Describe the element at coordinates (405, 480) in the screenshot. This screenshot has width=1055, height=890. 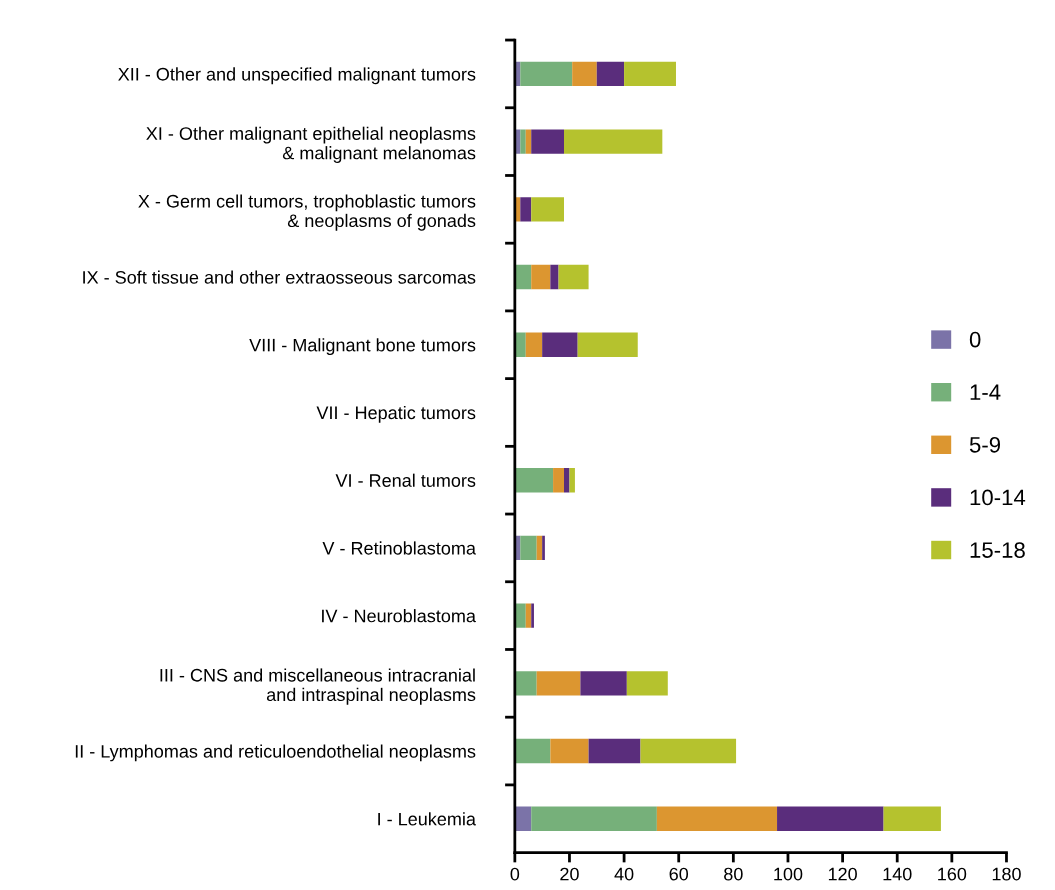
I see `y-tick-label: VI - Renal tumors` at that location.